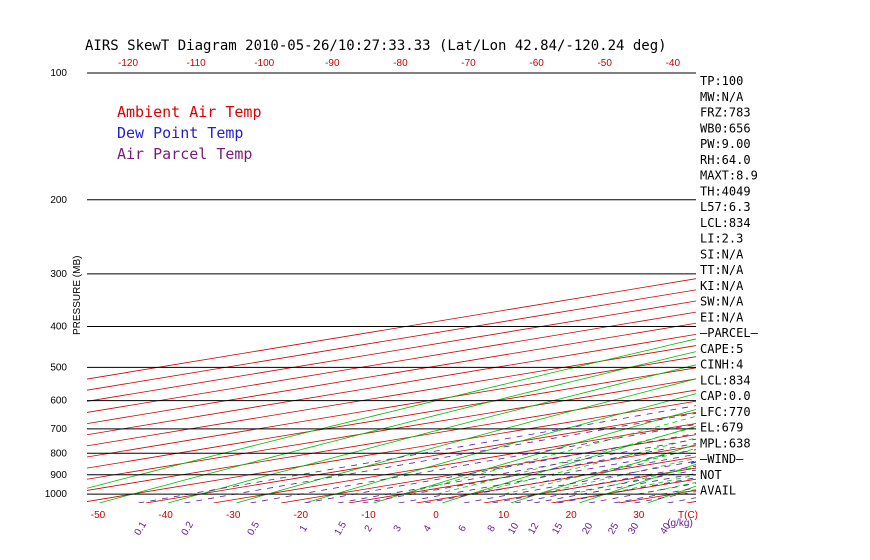  What do you see at coordinates (725, 380) in the screenshot?
I see `index-label: LCL:834` at bounding box center [725, 380].